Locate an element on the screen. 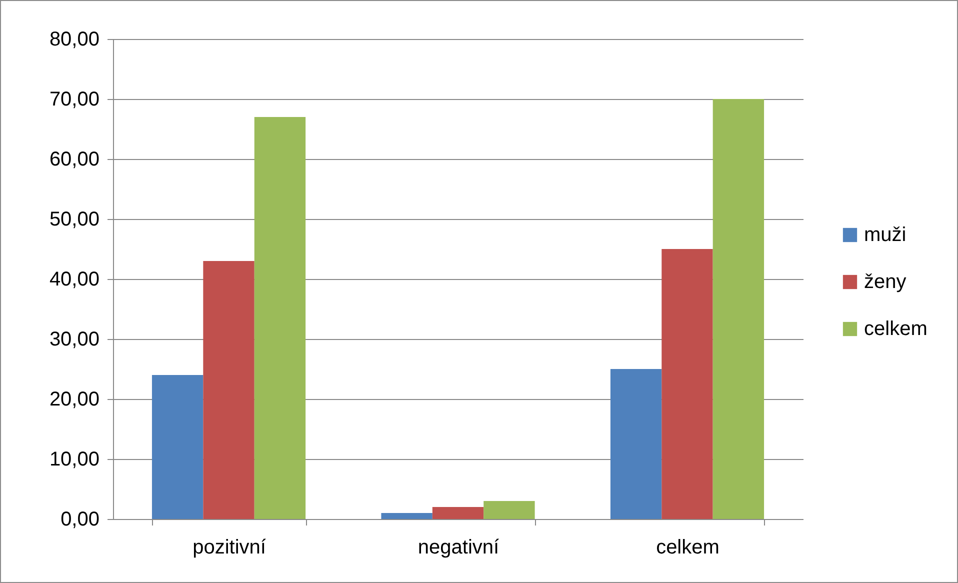 This screenshot has width=958, height=583. y-tick-label: 20,00 is located at coordinates (74, 399).